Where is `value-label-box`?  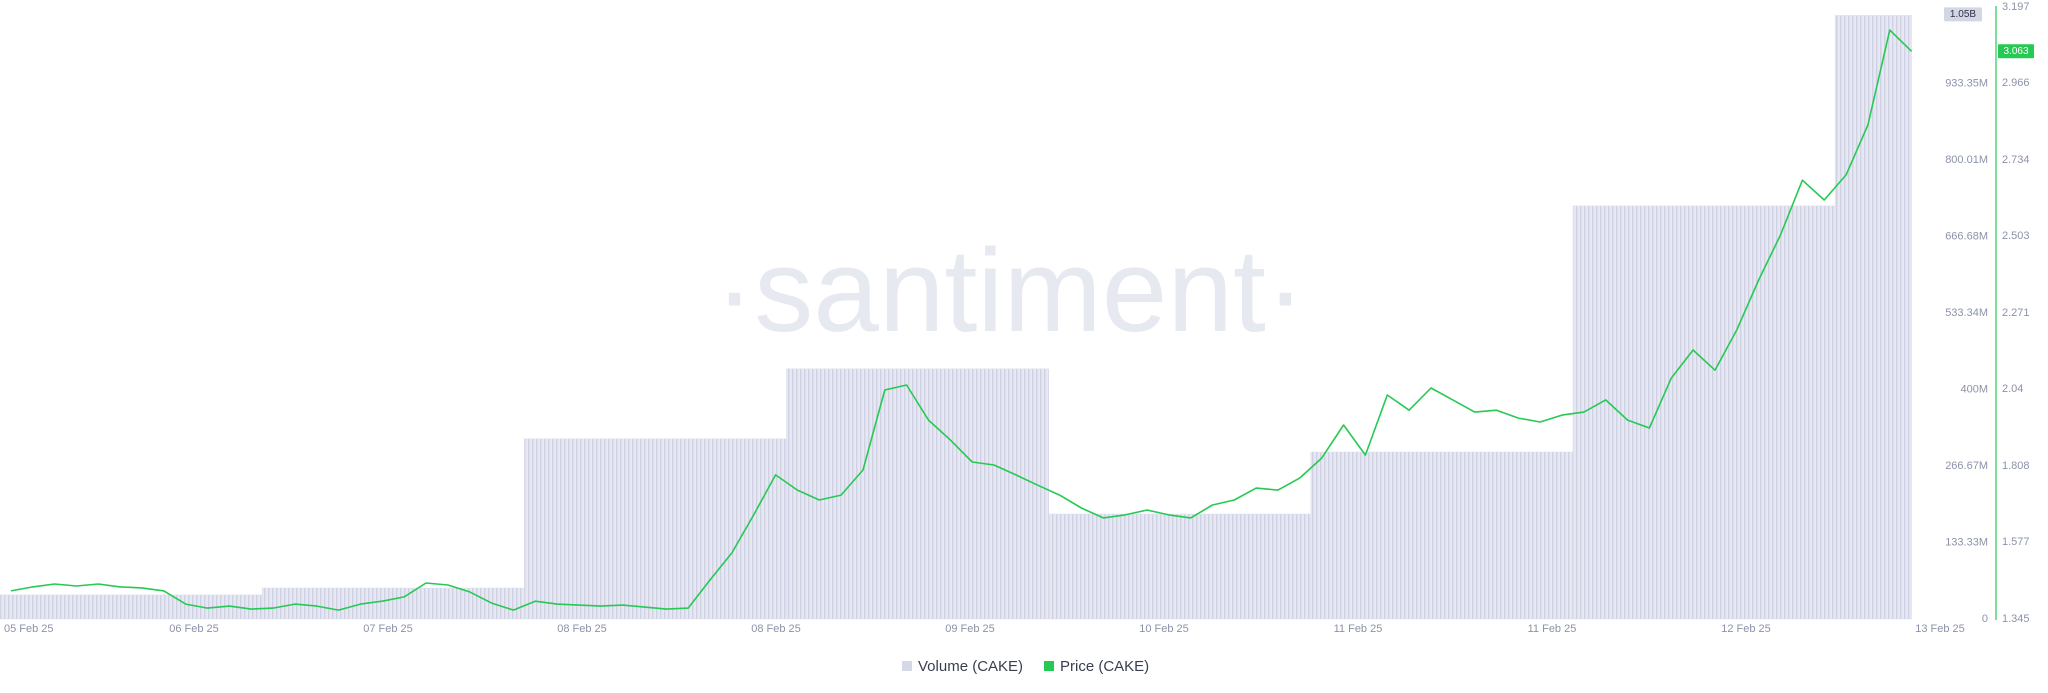 value-label-box is located at coordinates (1963, 14).